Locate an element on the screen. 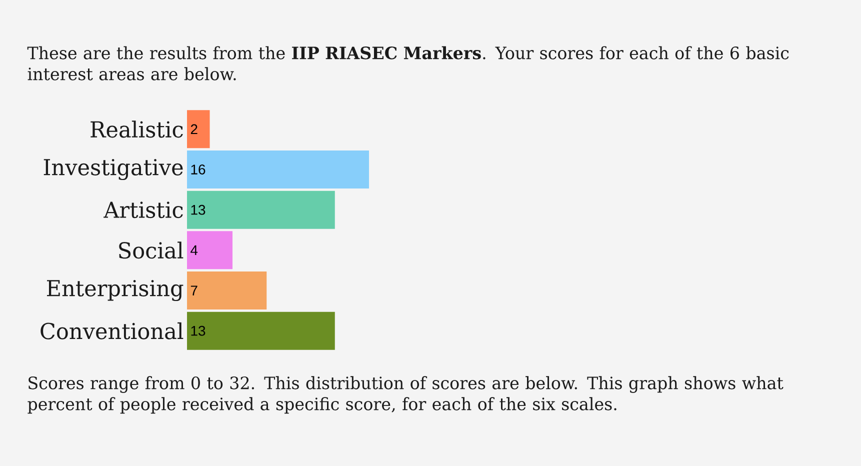 The width and height of the screenshot is (861, 466). y-tick-label: Social is located at coordinates (151, 250).